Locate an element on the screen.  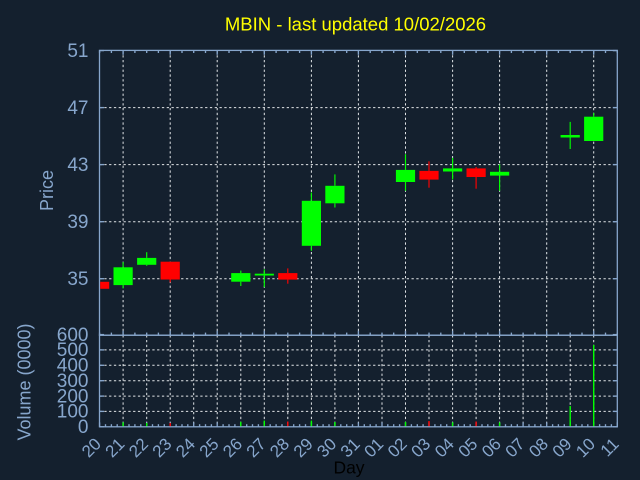
svg-text: Volume (0000) is located at coordinates (25, 381).